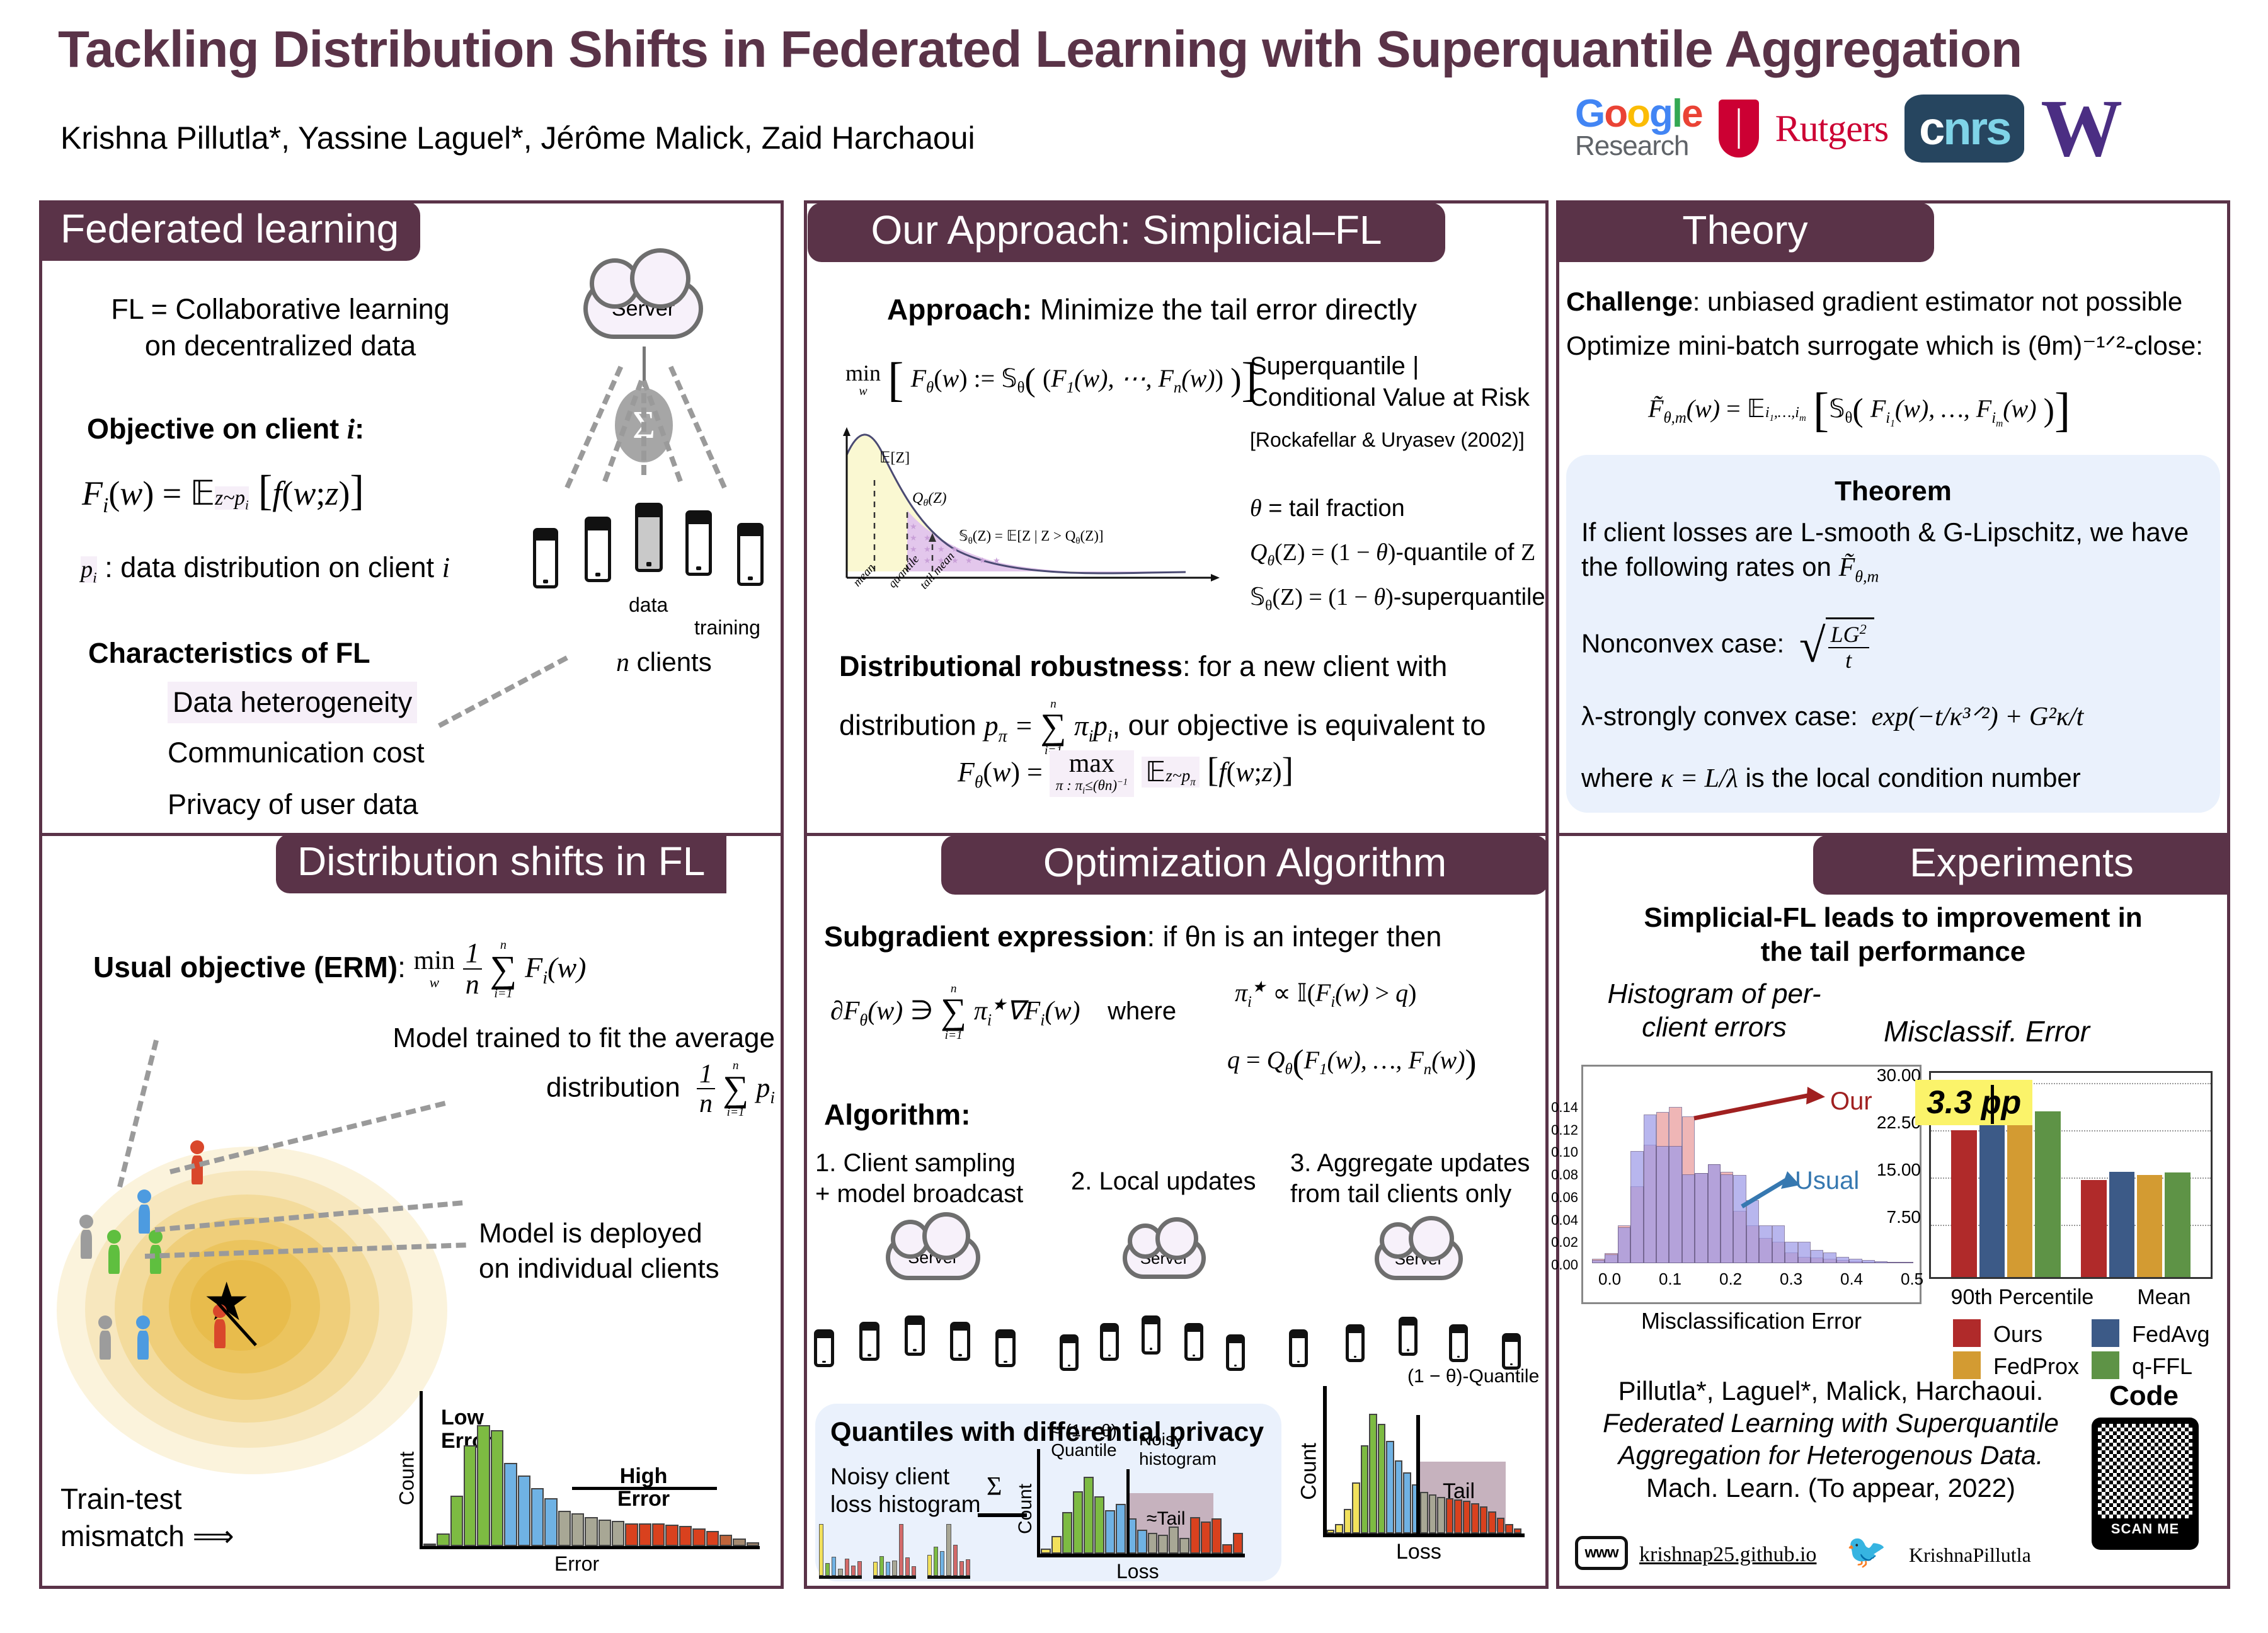 This screenshot has width=2268, height=1633. I want to click on our-annotation-label: Our, so click(1851, 1101).